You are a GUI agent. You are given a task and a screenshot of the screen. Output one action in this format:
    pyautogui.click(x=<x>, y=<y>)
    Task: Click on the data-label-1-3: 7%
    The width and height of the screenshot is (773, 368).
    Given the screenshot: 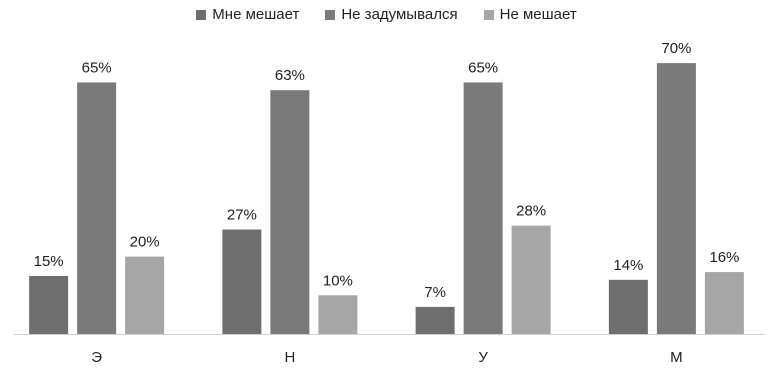 What is the action you would take?
    pyautogui.click(x=435, y=292)
    